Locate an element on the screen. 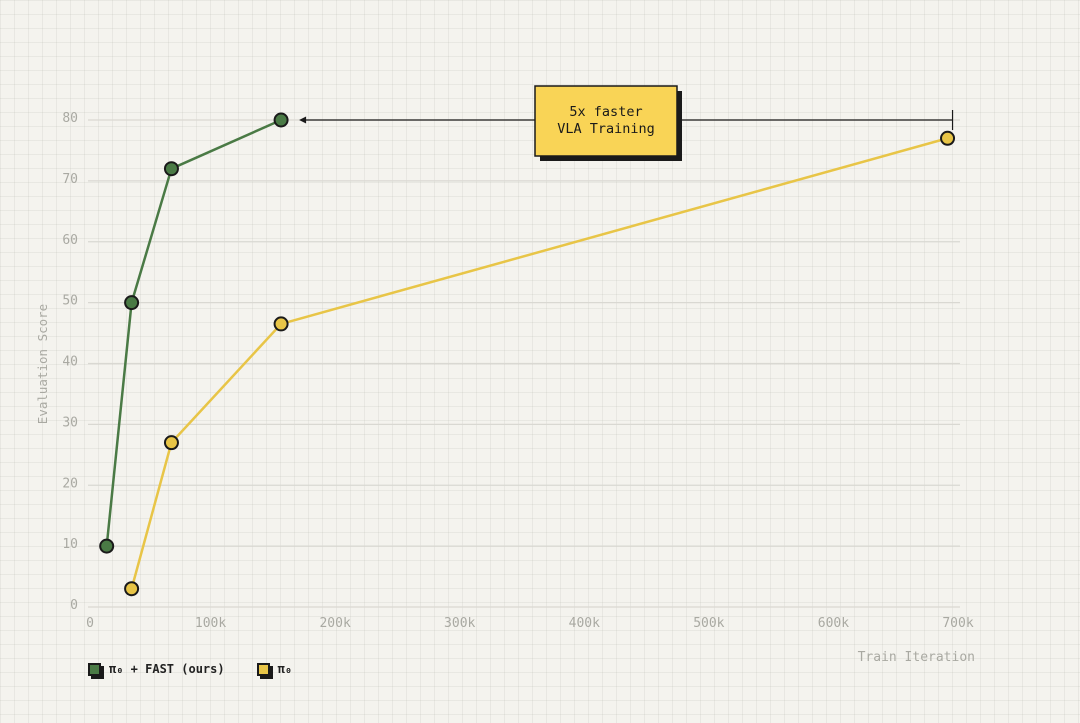 Image resolution: width=1080 pixels, height=723 pixels. y-tick-label: 0 is located at coordinates (74, 605).